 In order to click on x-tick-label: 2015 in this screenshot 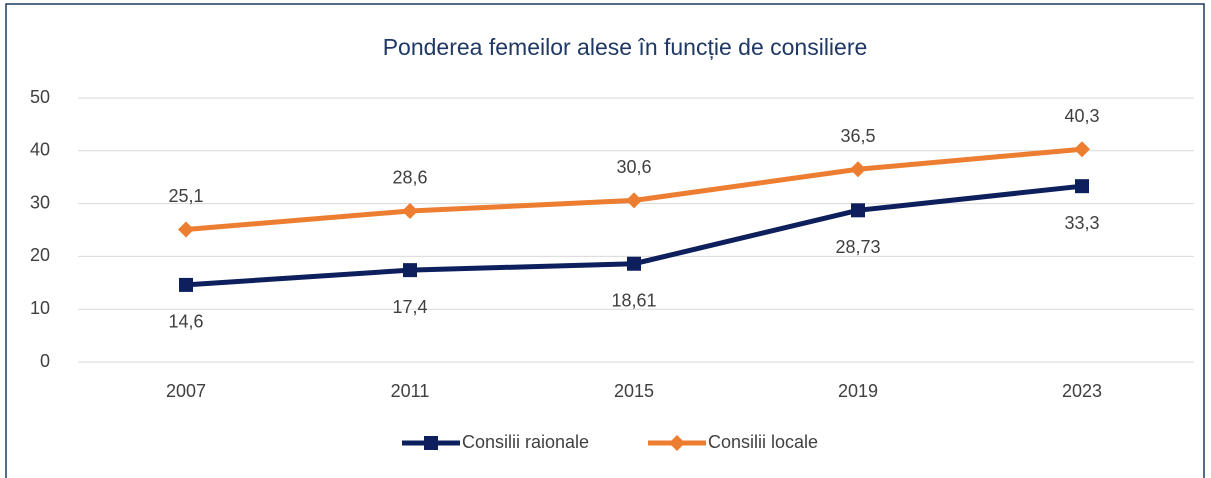, I will do `click(634, 391)`.